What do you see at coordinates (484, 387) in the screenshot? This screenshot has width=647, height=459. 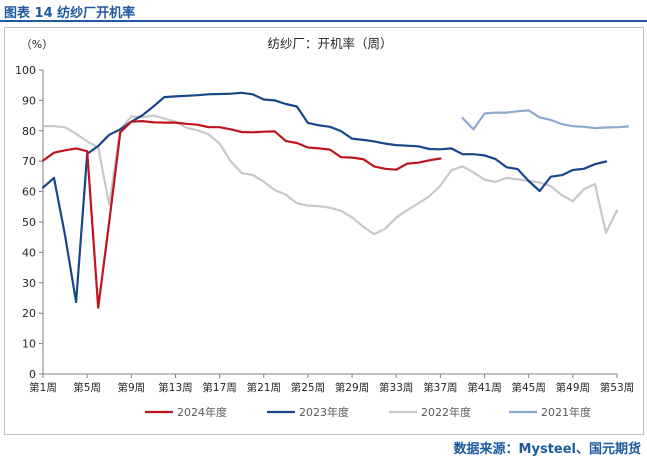 I see `x-tick-label: 第41周` at bounding box center [484, 387].